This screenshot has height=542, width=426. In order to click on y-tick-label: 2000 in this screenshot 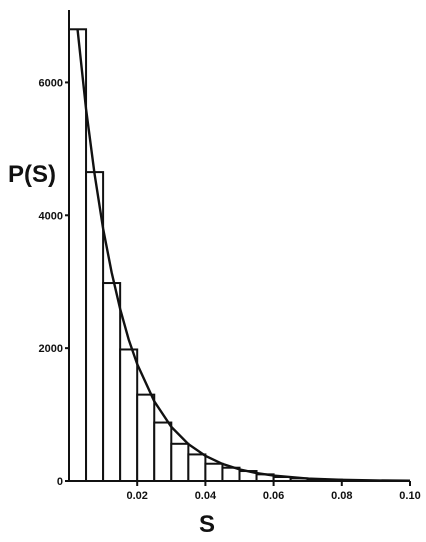, I will do `click(51, 349)`.